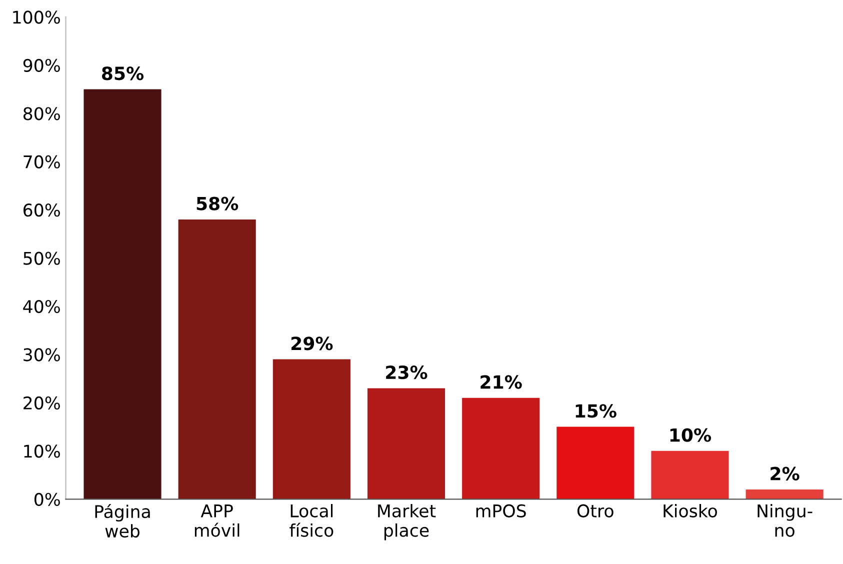  I want to click on y-tick-label: 60%, so click(42, 210).